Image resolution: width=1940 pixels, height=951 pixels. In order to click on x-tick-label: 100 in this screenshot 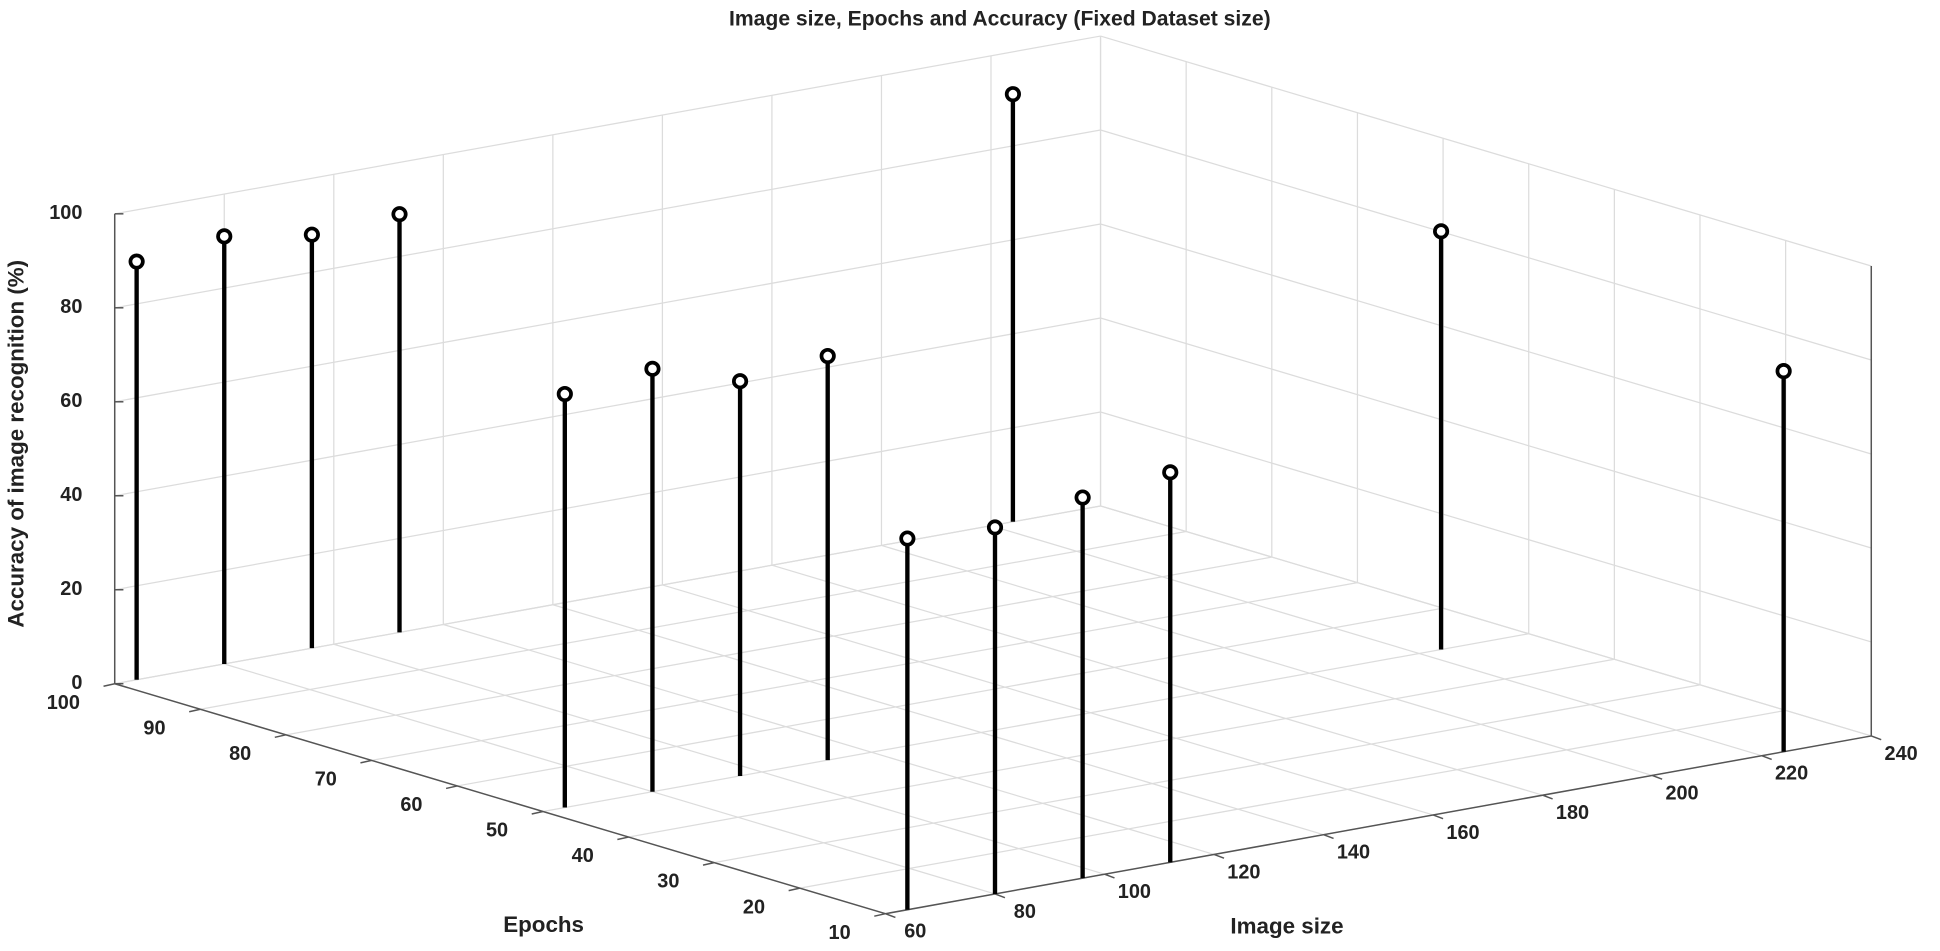, I will do `click(1134, 892)`.